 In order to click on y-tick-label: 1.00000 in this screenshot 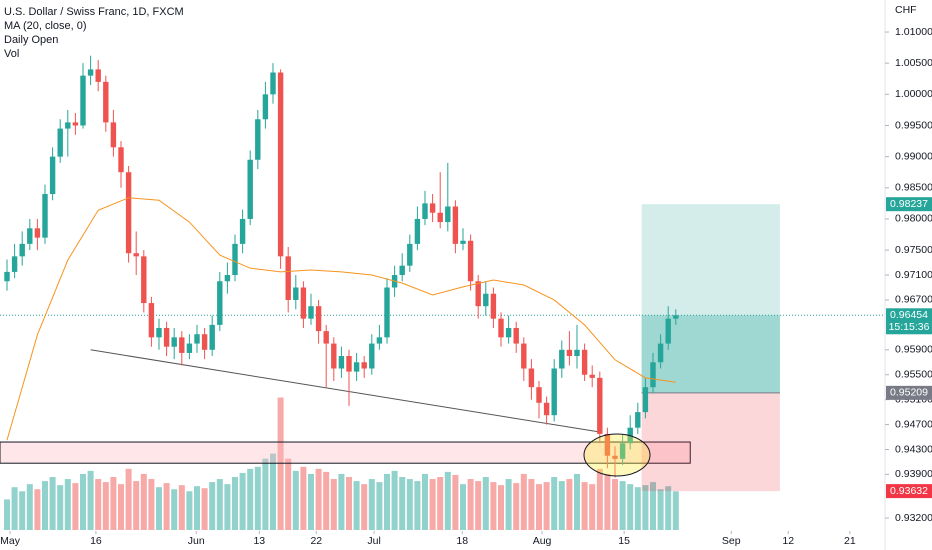, I will do `click(913, 94)`.